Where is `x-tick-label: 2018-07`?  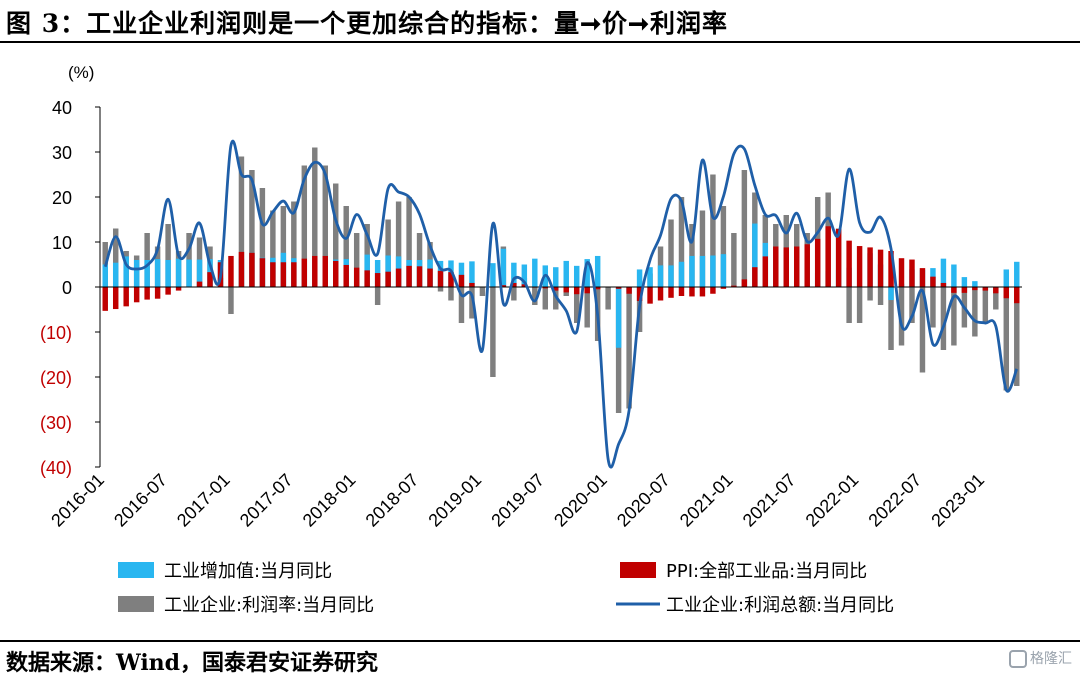
x-tick-label: 2018-07 is located at coordinates (392, 500).